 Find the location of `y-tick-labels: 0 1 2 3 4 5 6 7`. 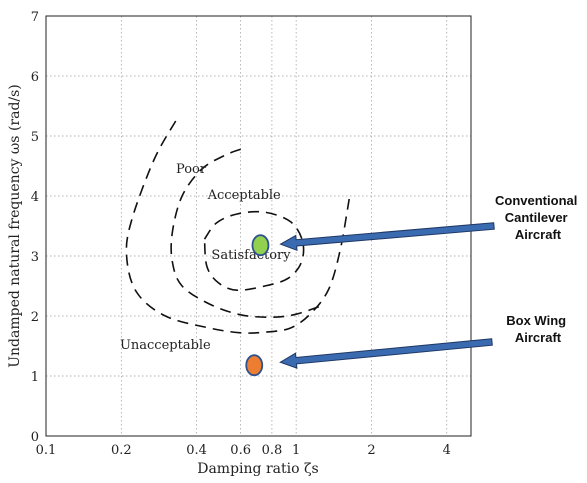

y-tick-labels: 0 1 2 3 4 5 6 7 is located at coordinates (35, 227).